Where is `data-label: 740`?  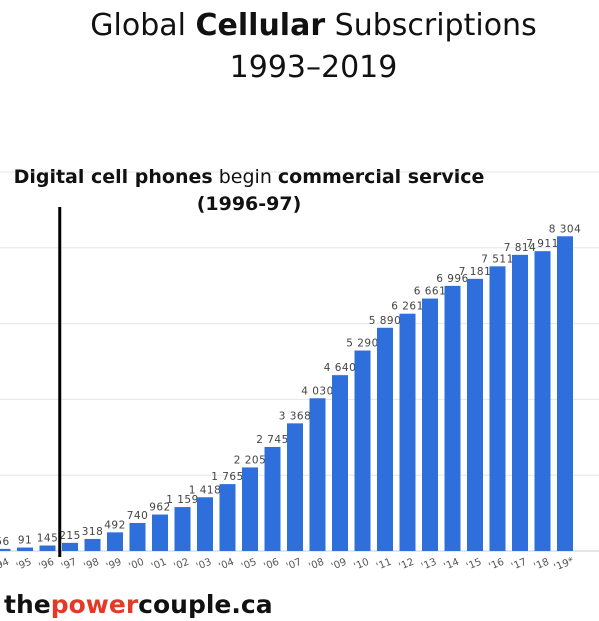 data-label: 740 is located at coordinates (138, 516).